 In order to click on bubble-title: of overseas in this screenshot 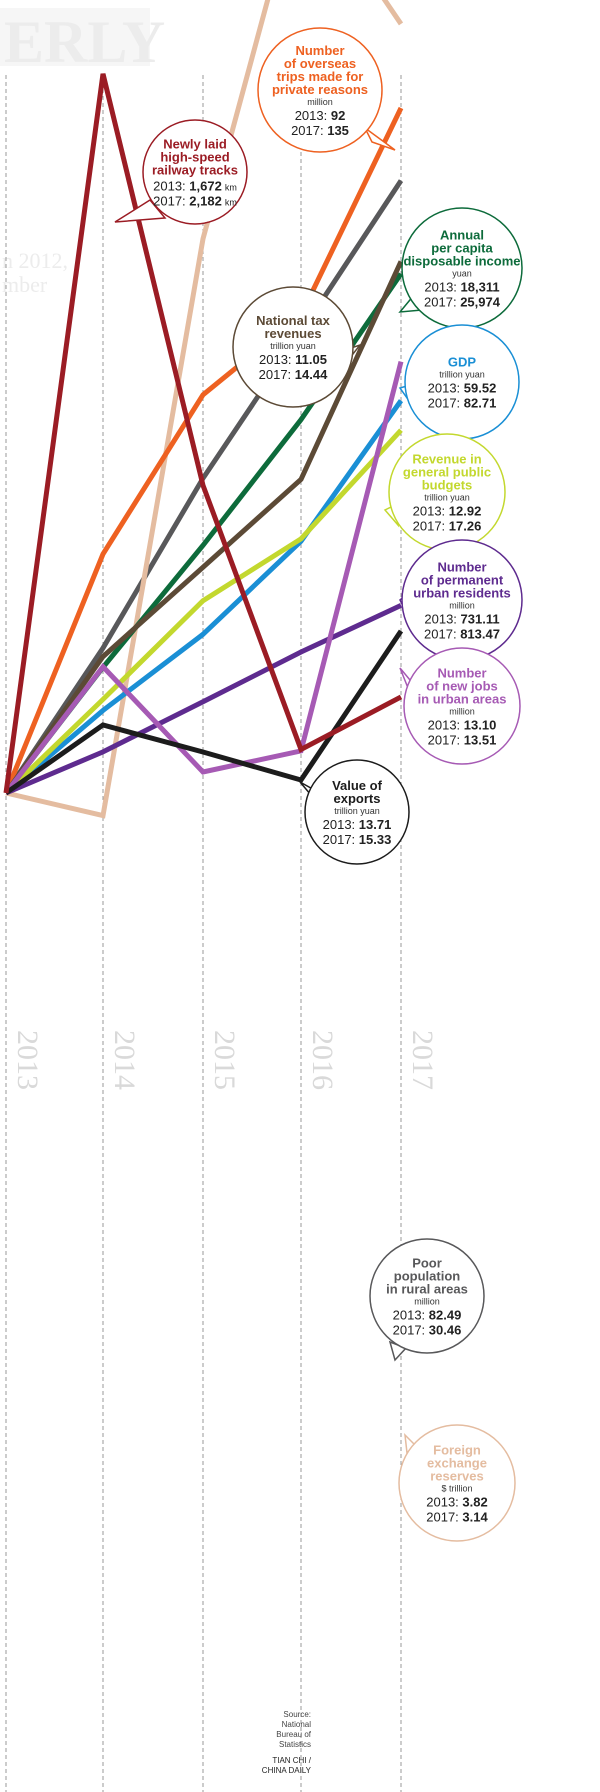, I will do `click(320, 63)`.